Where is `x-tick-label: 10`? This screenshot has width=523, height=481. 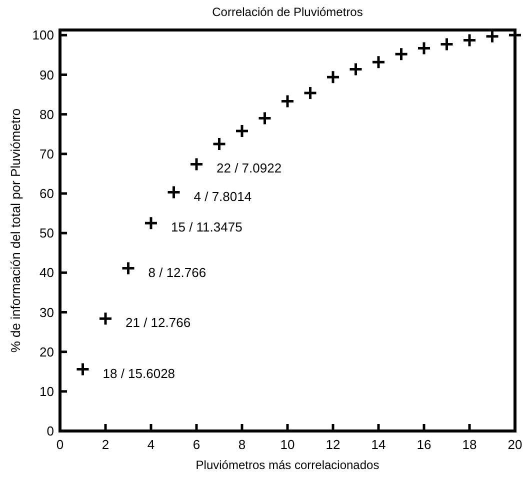
x-tick-label: 10 is located at coordinates (287, 444).